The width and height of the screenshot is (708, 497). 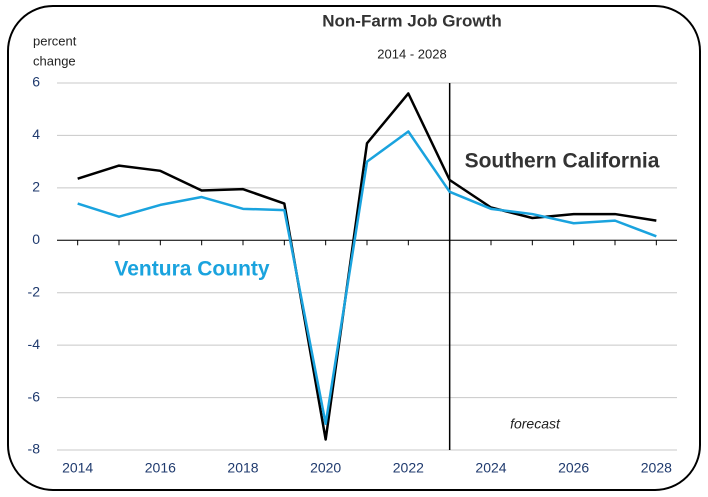 I want to click on x-tick-label: 2024, so click(x=490, y=468).